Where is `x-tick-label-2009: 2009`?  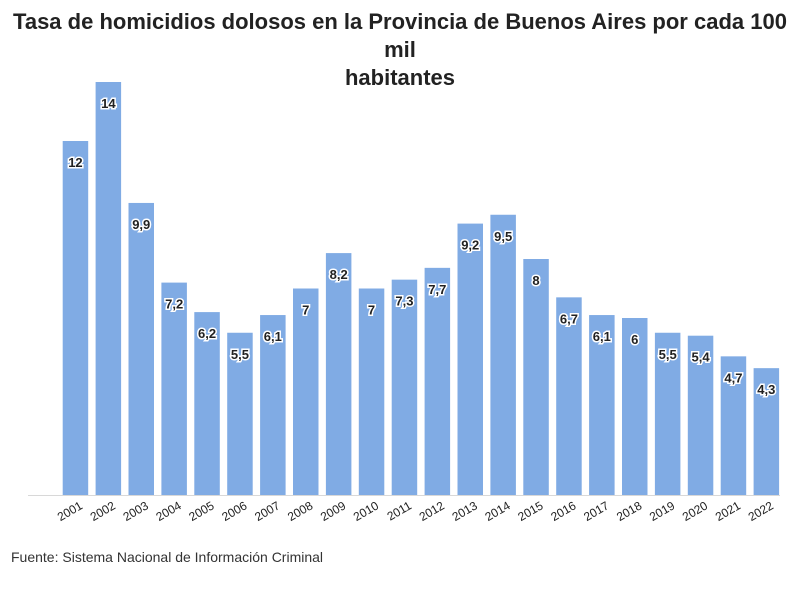 x-tick-label-2009: 2009 is located at coordinates (333, 511).